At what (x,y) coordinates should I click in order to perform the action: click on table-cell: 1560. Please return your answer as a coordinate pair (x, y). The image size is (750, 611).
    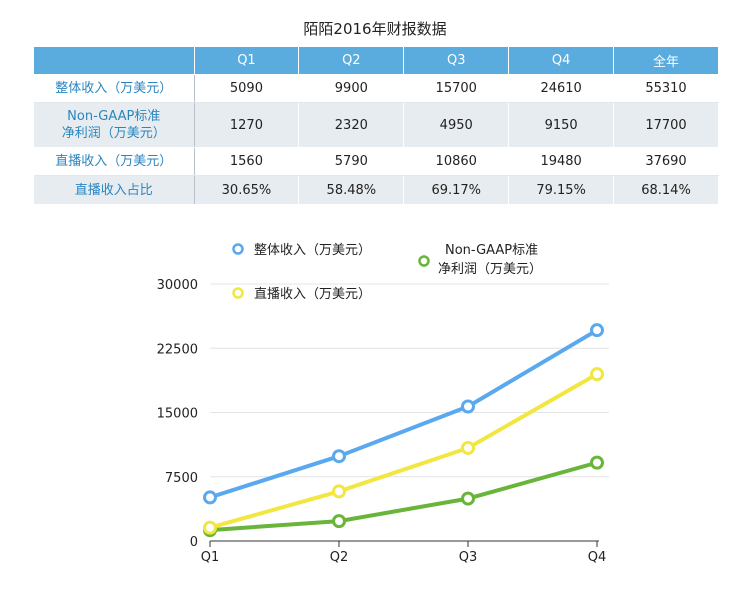
    Looking at the image, I should click on (247, 161).